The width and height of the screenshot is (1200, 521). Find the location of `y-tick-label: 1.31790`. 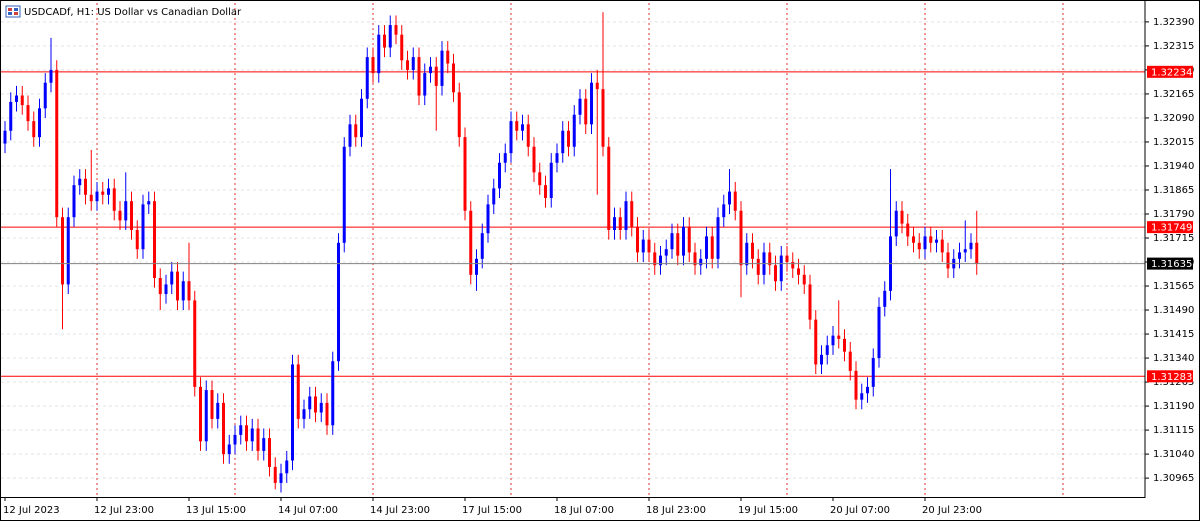

y-tick-label: 1.31790 is located at coordinates (1173, 214).